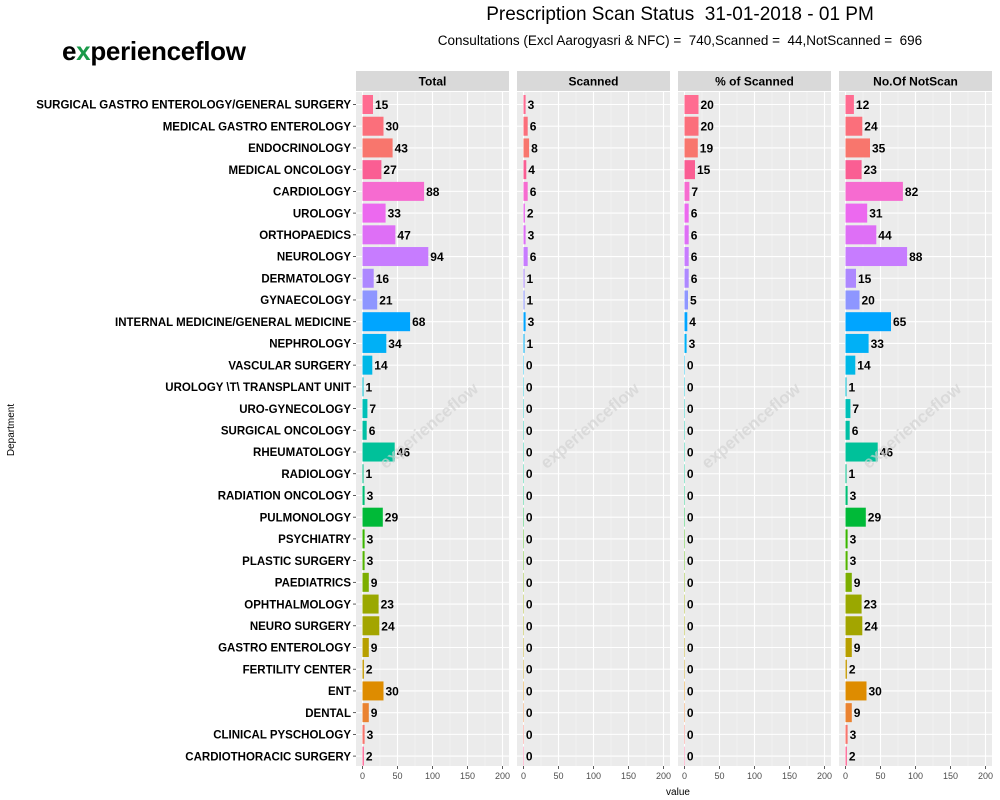 This screenshot has width=1000, height=800. What do you see at coordinates (314, 258) in the screenshot?
I see `y-tick-label: NEUROLOGY` at bounding box center [314, 258].